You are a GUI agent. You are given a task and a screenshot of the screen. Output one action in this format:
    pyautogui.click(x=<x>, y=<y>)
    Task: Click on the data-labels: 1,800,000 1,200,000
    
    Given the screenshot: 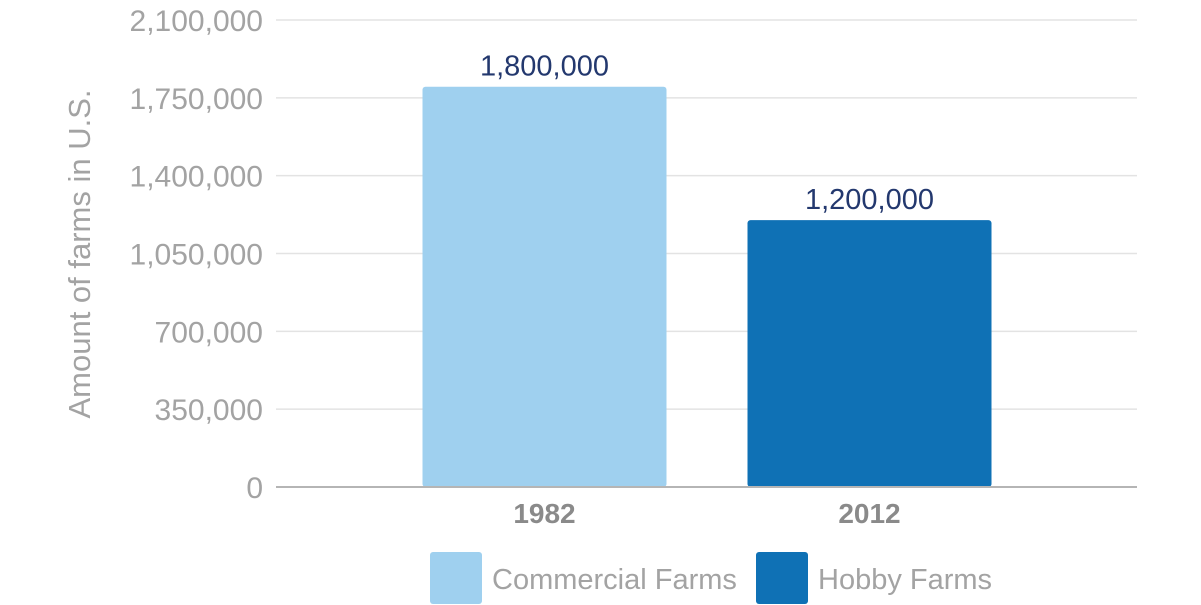 What is the action you would take?
    pyautogui.click(x=707, y=133)
    